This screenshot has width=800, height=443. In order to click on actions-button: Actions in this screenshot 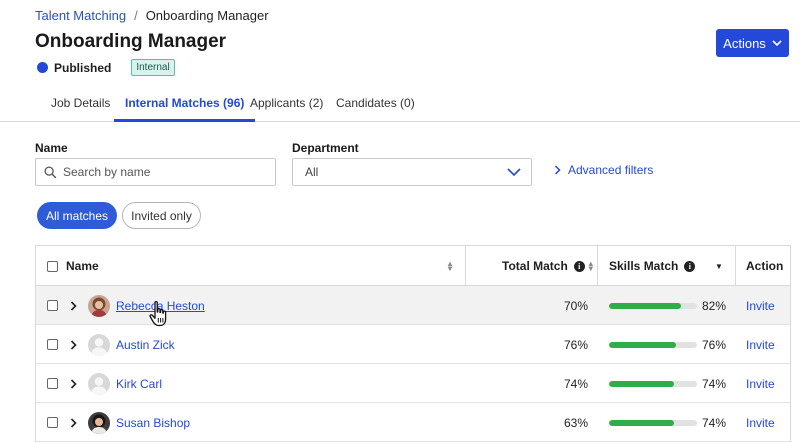, I will do `click(752, 43)`.